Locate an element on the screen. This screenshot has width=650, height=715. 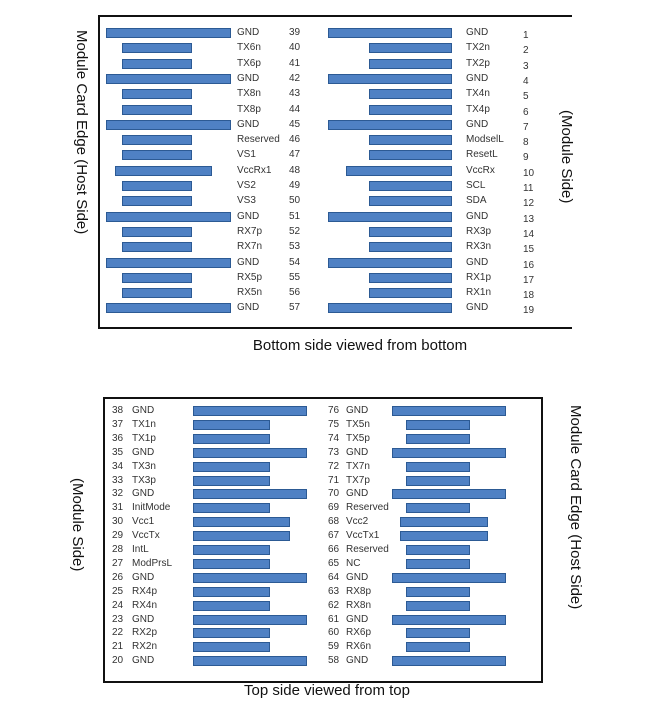
pin-name: TX2p is located at coordinates (478, 63).